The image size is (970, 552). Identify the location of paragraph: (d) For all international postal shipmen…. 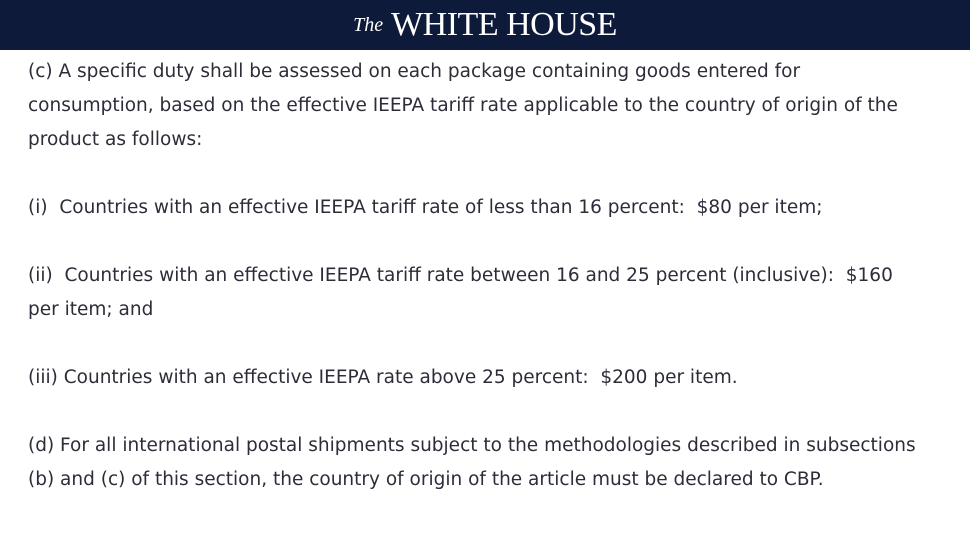
(475, 462).